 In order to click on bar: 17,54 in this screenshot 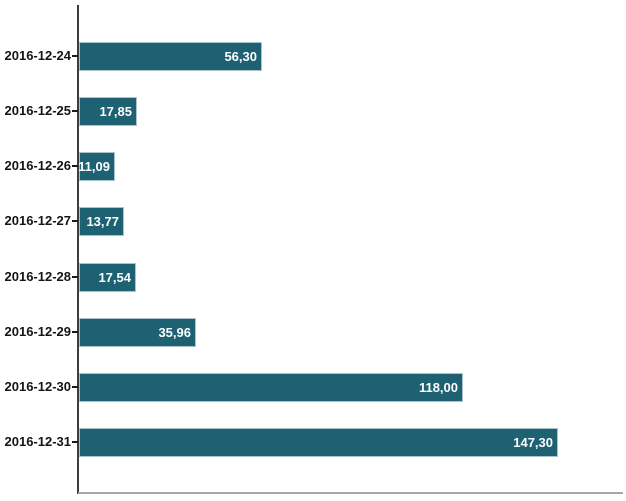, I will do `click(107, 277)`.